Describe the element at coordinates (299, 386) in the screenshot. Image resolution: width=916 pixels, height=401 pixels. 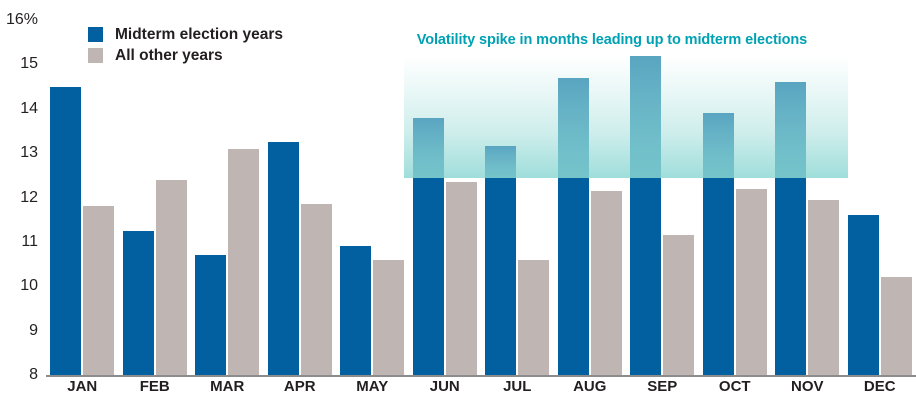
I see `x-tick-label-apr: APR` at that location.